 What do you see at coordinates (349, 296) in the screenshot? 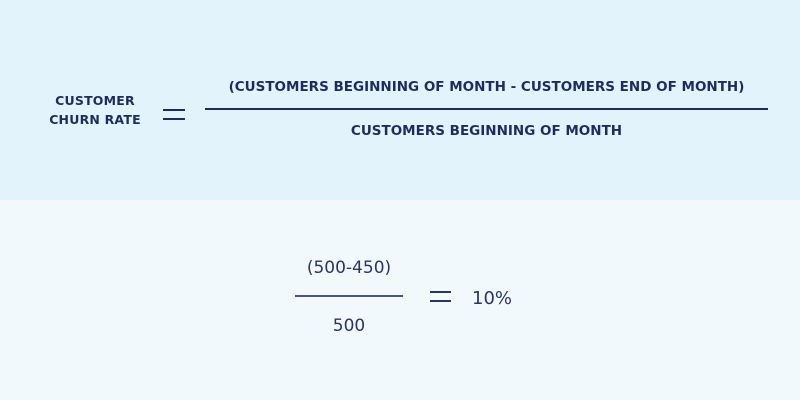
I see `example-fraction-bar` at bounding box center [349, 296].